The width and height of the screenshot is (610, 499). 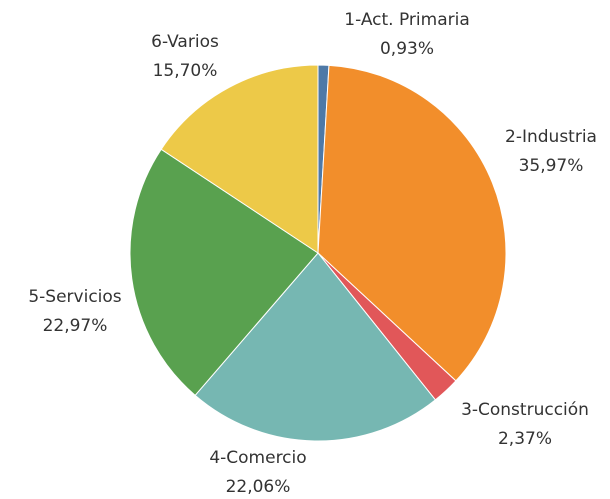 I want to click on slice-value-label: 22,06%, so click(x=258, y=486).